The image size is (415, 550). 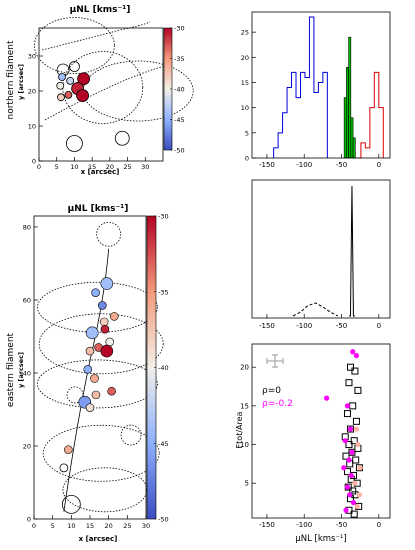 I want to click on side-label: eastern filament, so click(x=11, y=369).